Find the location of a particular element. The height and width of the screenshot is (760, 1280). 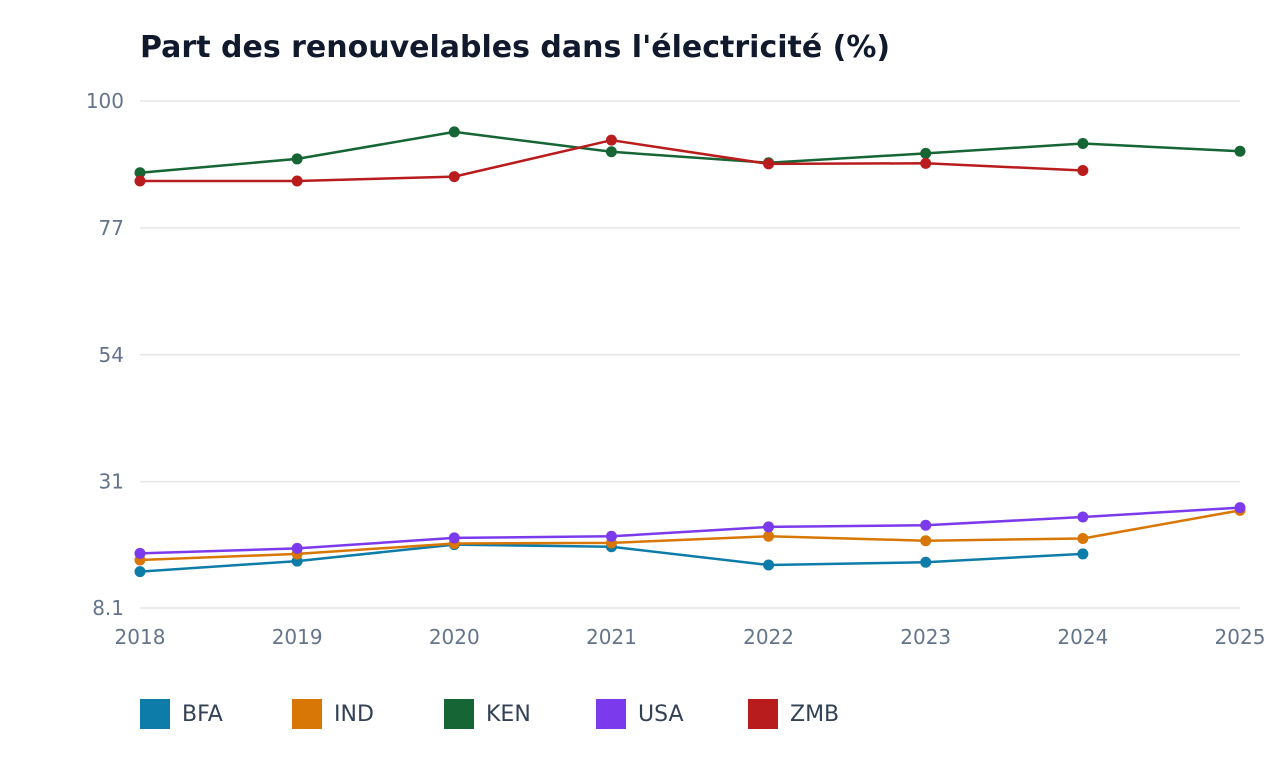

legend-label: IND is located at coordinates (354, 714).